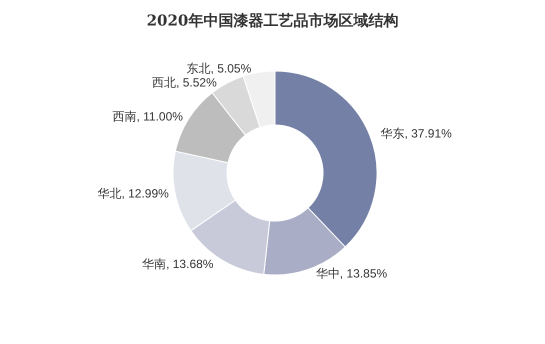 The width and height of the screenshot is (545, 344). What do you see at coordinates (219, 68) in the screenshot?
I see `slice-label: 东北, 5.05%` at bounding box center [219, 68].